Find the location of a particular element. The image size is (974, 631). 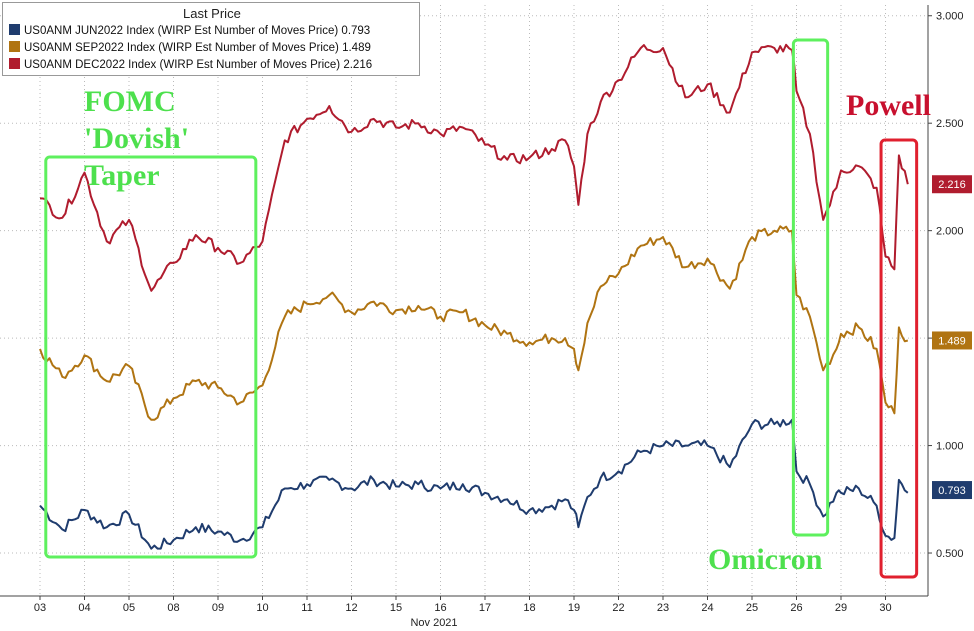

x-tick-label-14: 23 is located at coordinates (663, 608).